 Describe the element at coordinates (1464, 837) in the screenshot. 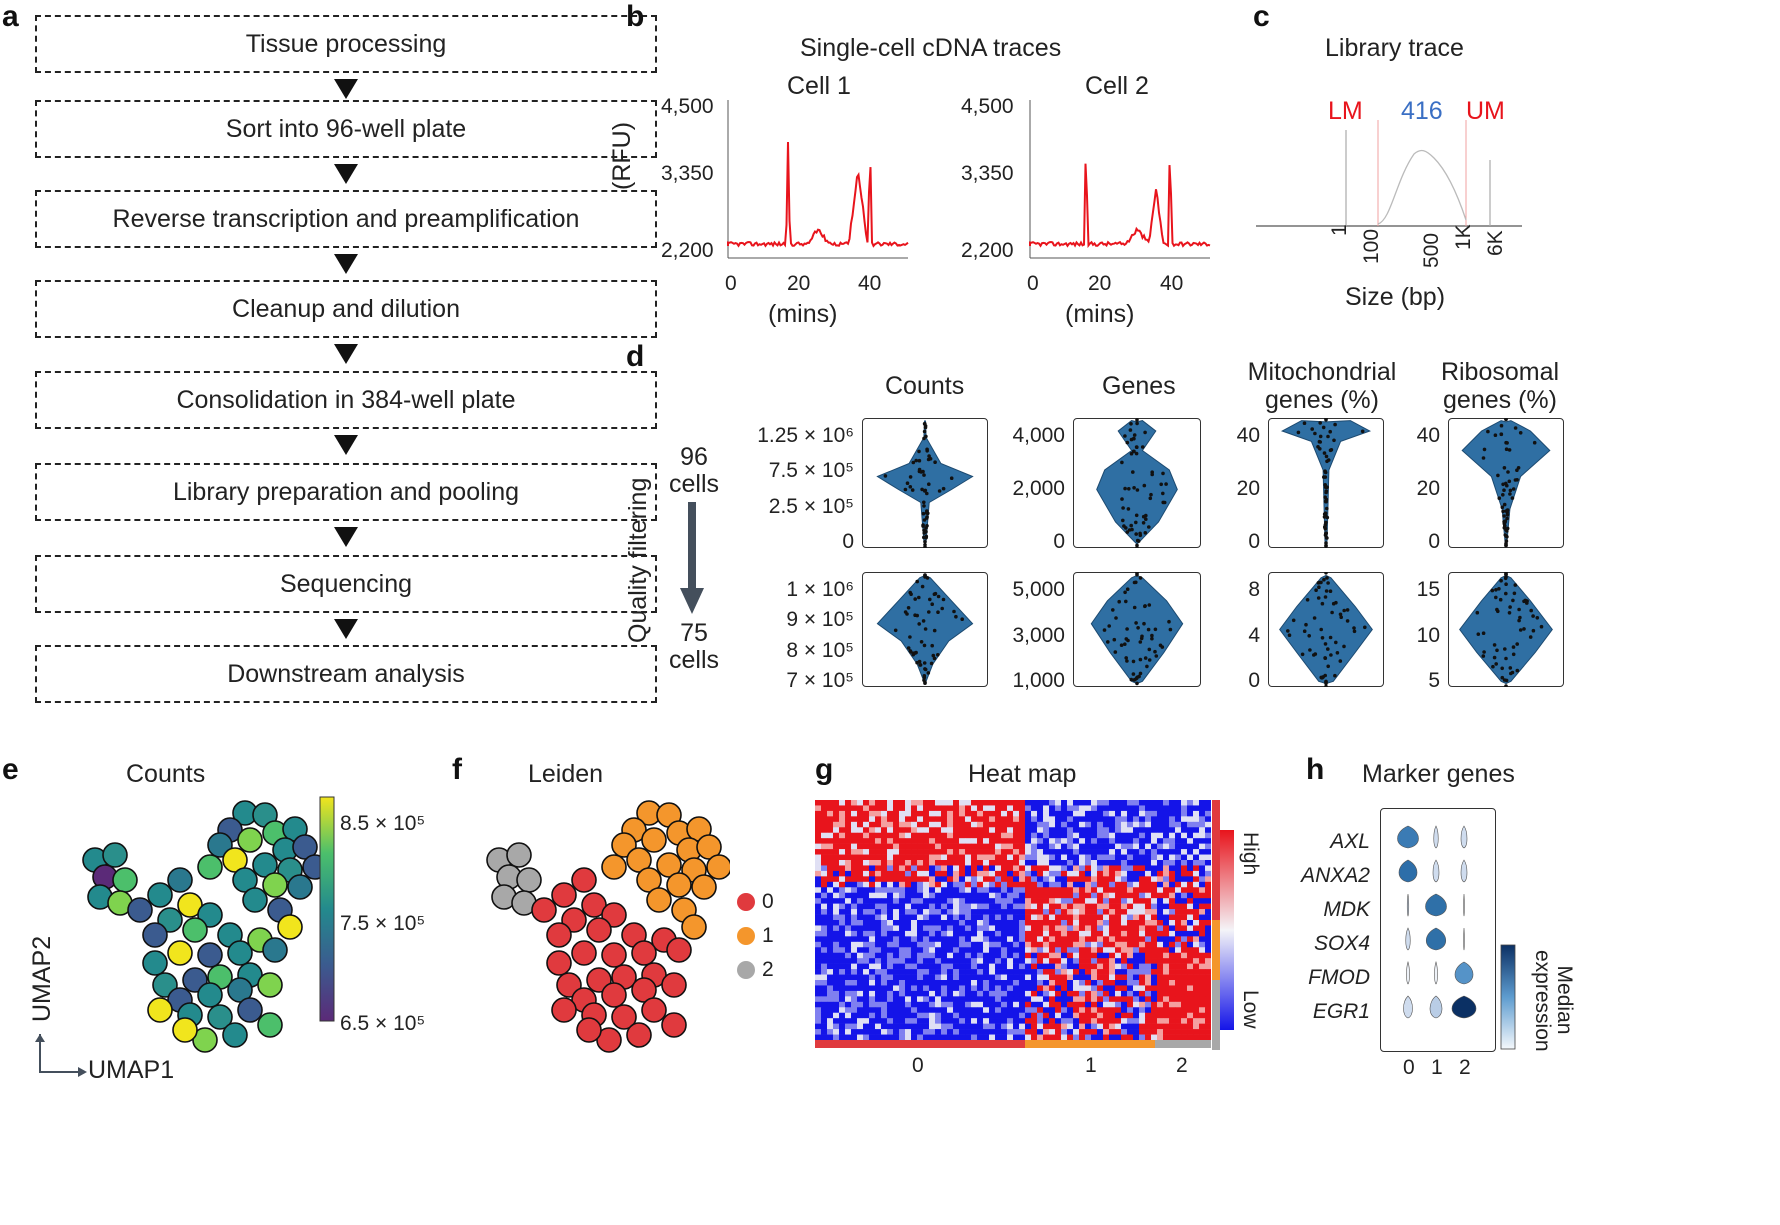

I see `marker-violin` at that location.